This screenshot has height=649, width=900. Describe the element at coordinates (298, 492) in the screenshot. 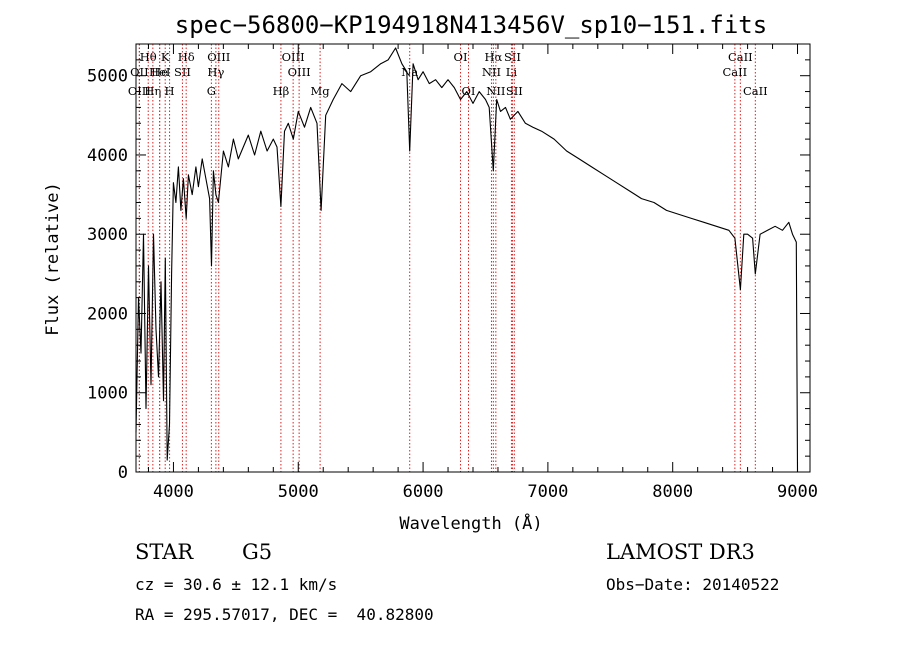

I see `x-tick-label: 5000` at that location.